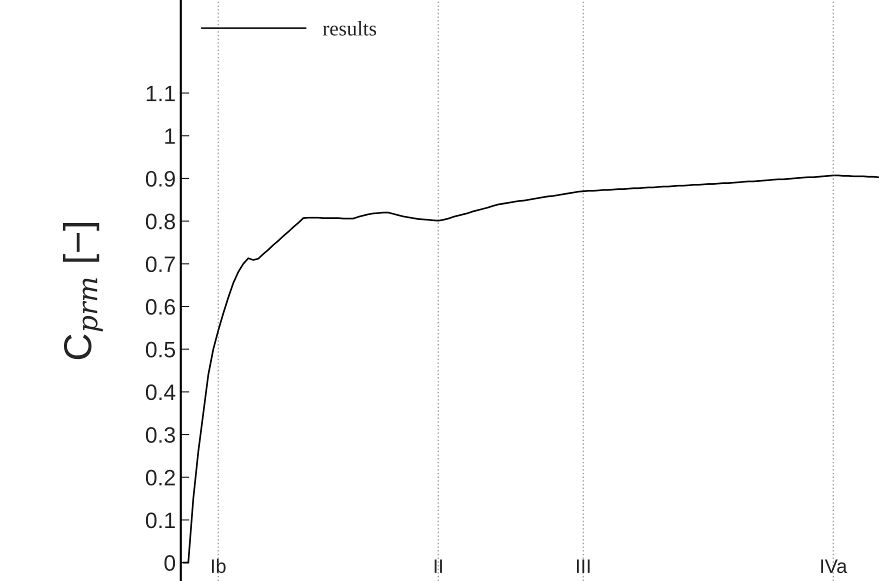 The width and height of the screenshot is (881, 581). Describe the element at coordinates (160, 307) in the screenshot. I see `y-tick-label: 0.6` at that location.